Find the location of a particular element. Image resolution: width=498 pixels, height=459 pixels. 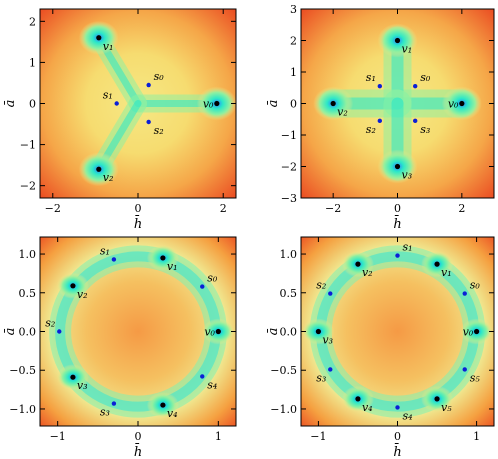

minimum-point-v5 is located at coordinates (437, 399).